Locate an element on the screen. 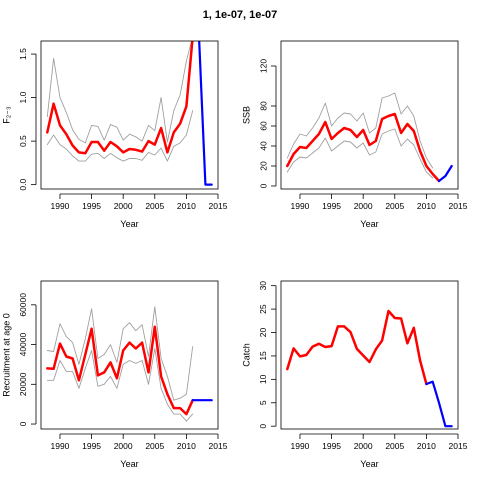 The height and width of the screenshot is (480, 480). y-tick-label: 15 is located at coordinates (263, 356).